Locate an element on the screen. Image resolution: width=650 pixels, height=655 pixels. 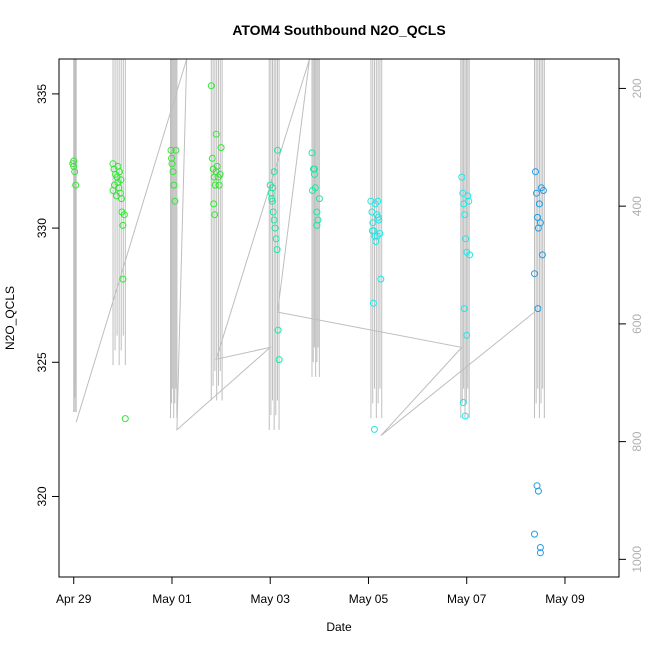
x-axis-label: Date is located at coordinates (339, 627).